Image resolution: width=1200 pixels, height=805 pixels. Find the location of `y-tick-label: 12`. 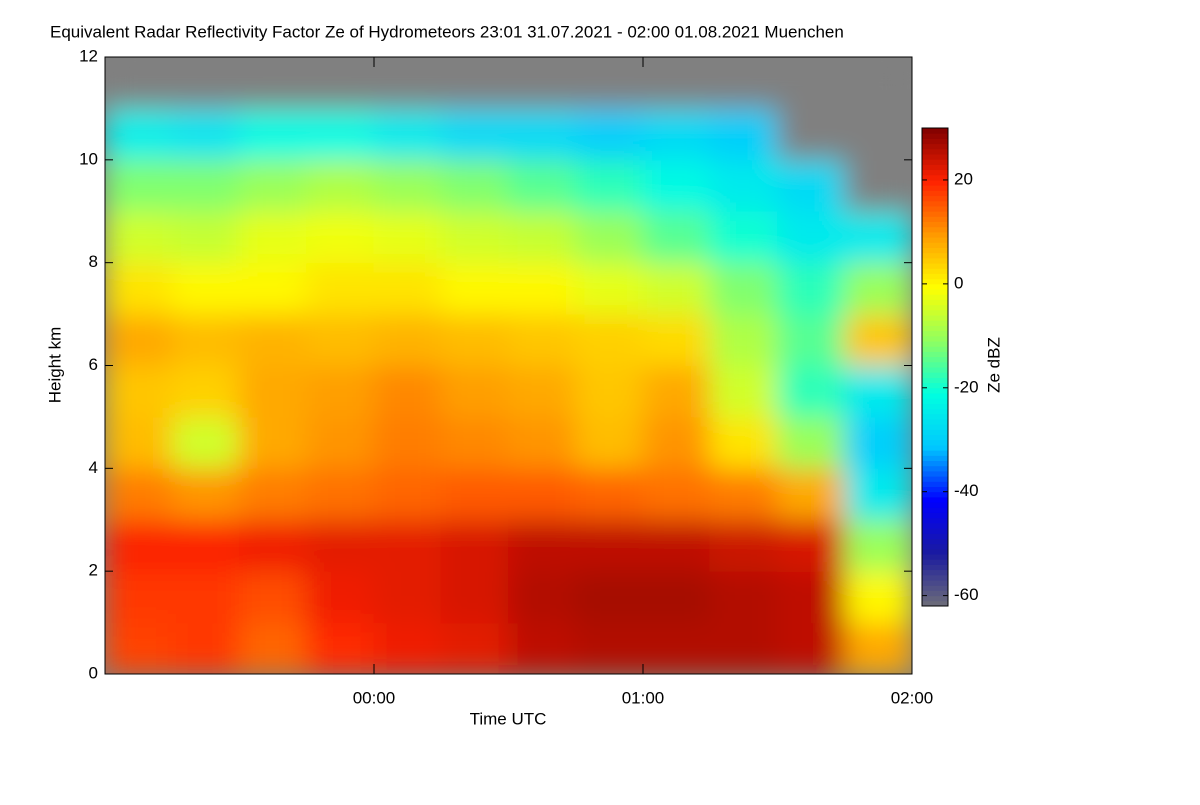

y-tick-label: 12 is located at coordinates (88, 55).